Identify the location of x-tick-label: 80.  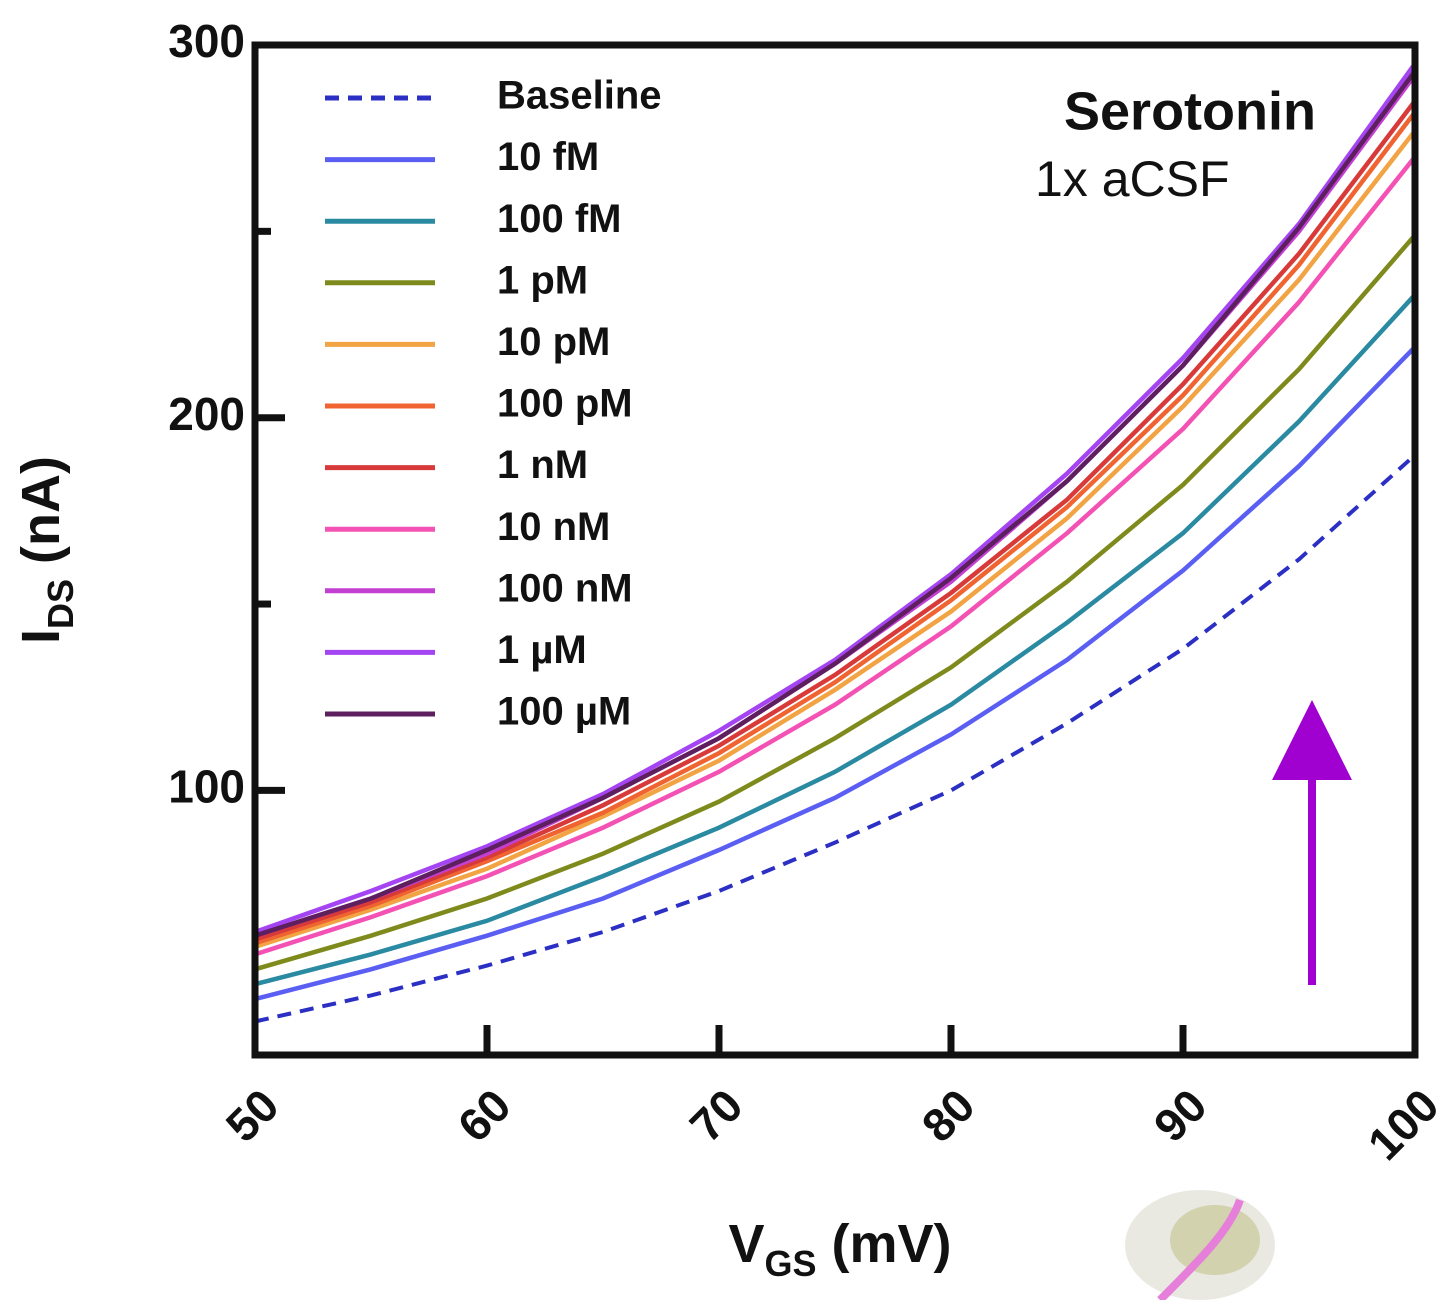
(948, 1115).